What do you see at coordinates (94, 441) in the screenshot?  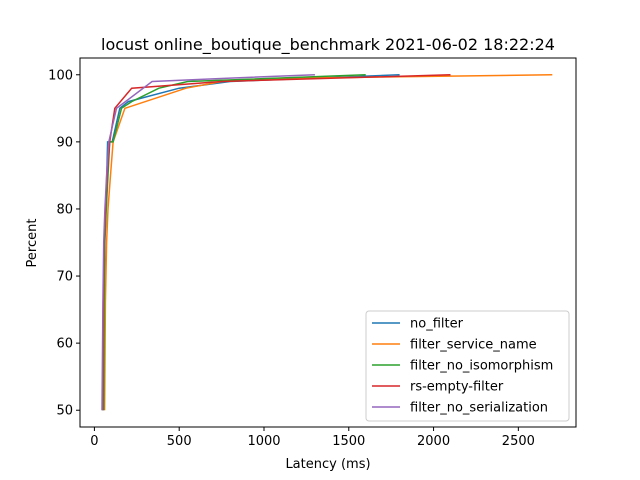 I see `x-tick-label: 0` at bounding box center [94, 441].